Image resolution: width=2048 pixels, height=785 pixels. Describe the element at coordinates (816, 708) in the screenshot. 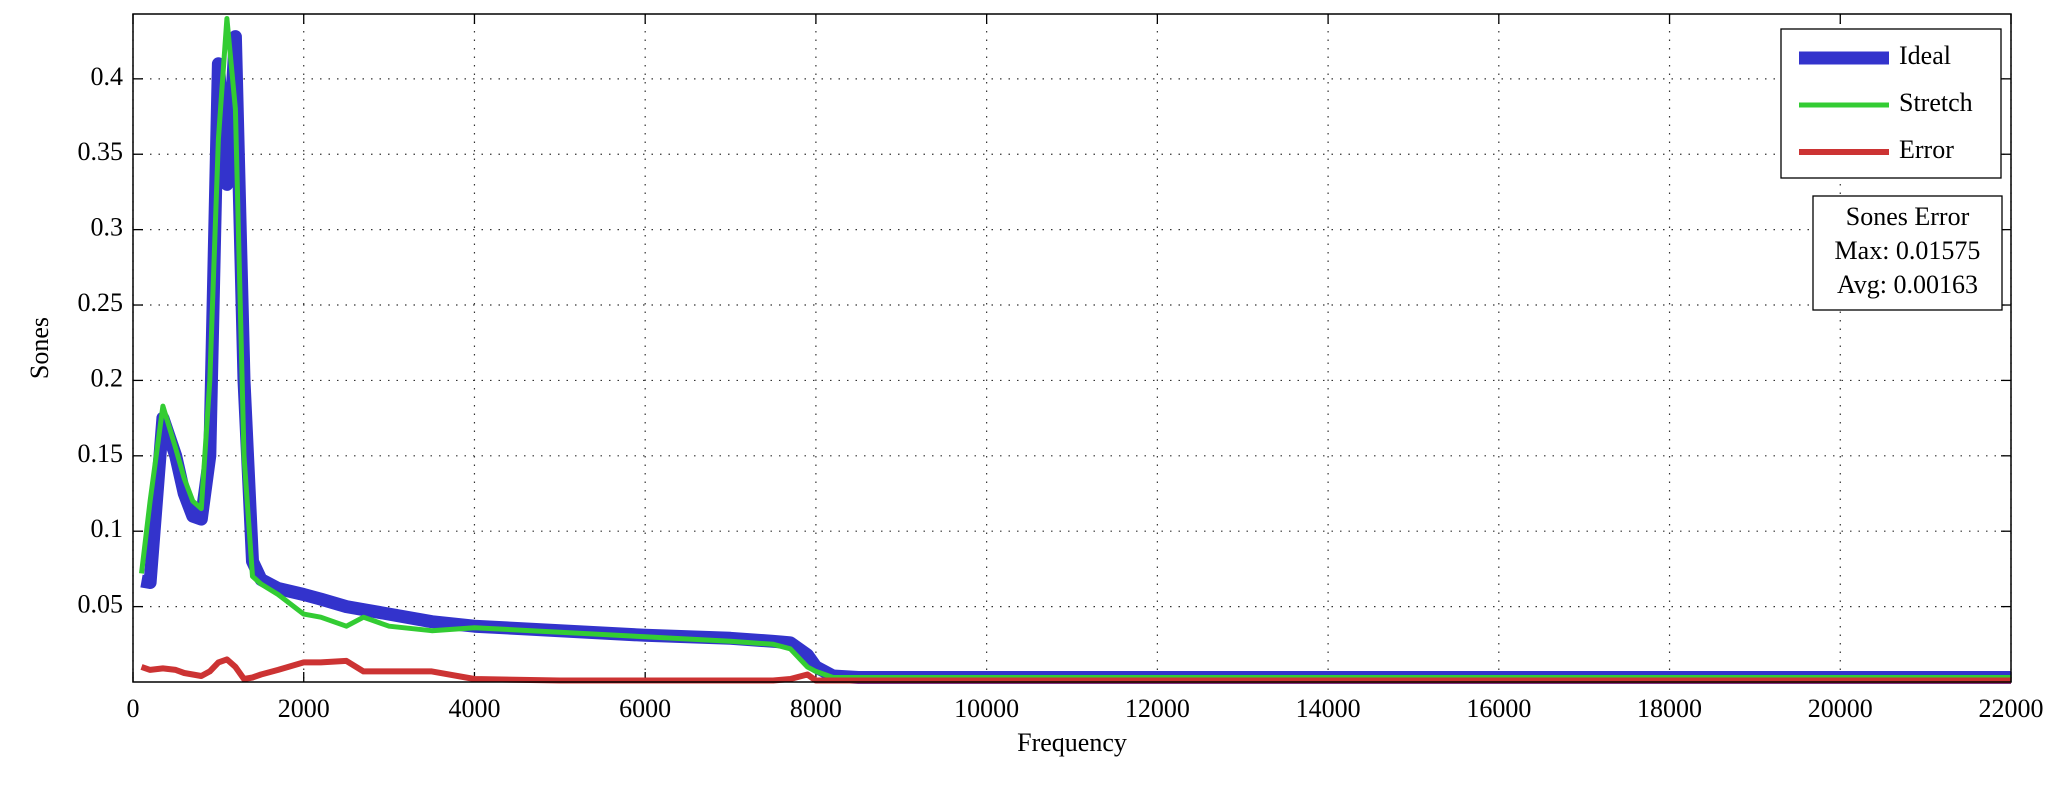

I see `x-tick-label: 8000` at that location.